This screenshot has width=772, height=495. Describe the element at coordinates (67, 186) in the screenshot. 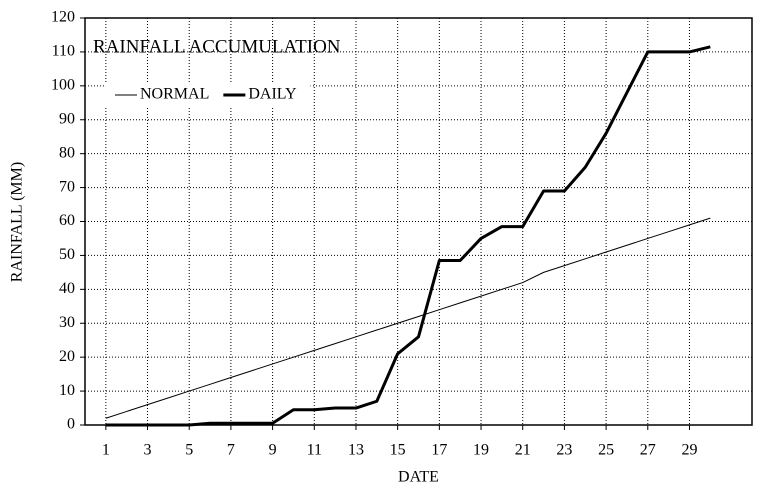

I see `y-tick-label: 70` at that location.